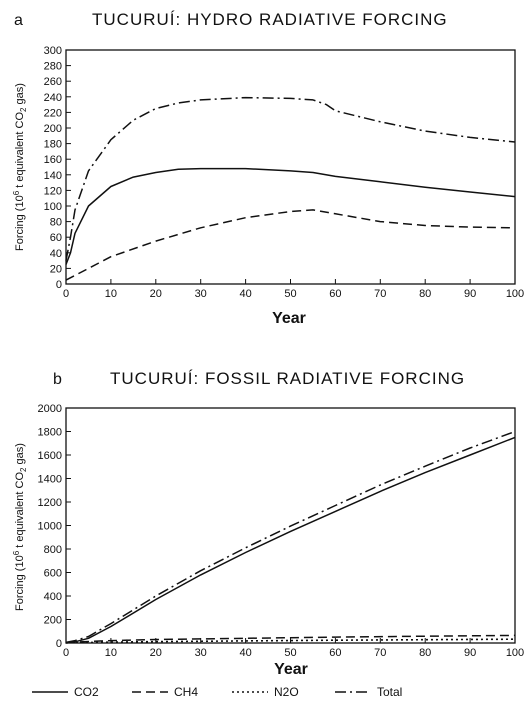 This screenshot has width=529, height=714. Describe the element at coordinates (53, 67) in the screenshot. I see `panel-a-ytick-label: 280` at that location.